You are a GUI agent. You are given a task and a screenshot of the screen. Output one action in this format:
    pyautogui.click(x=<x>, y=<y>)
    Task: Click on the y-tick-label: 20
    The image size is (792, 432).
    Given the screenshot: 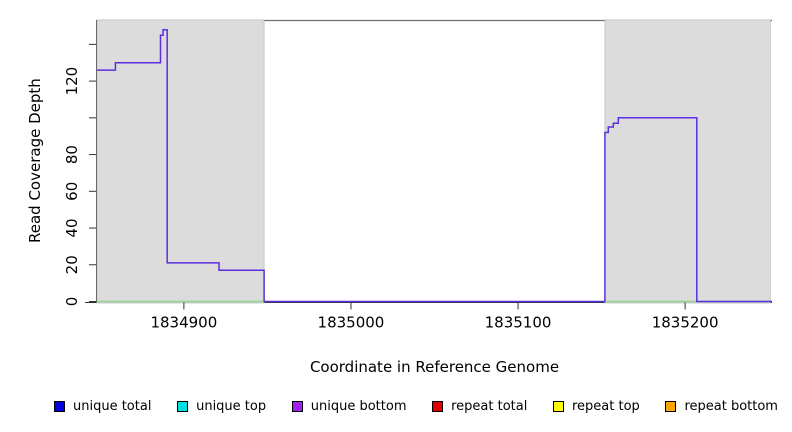 What is the action you would take?
    pyautogui.click(x=72, y=264)
    